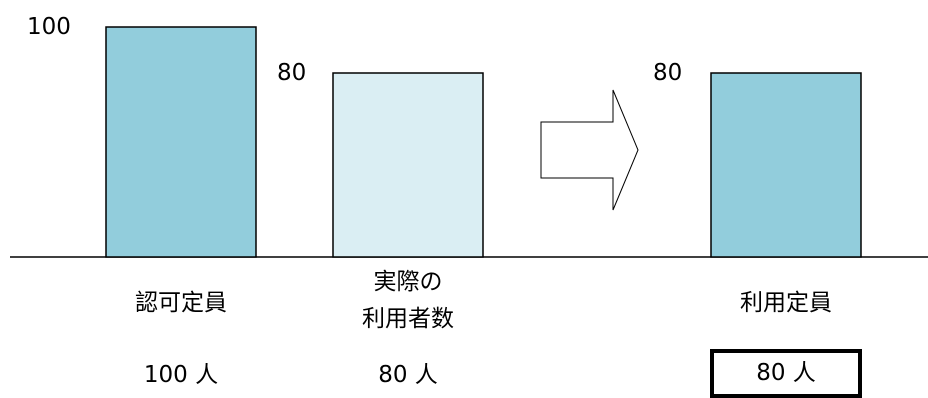 This screenshot has width=928, height=398. Describe the element at coordinates (408, 282) in the screenshot. I see `category-label-jissai-line1: 実際の` at that location.